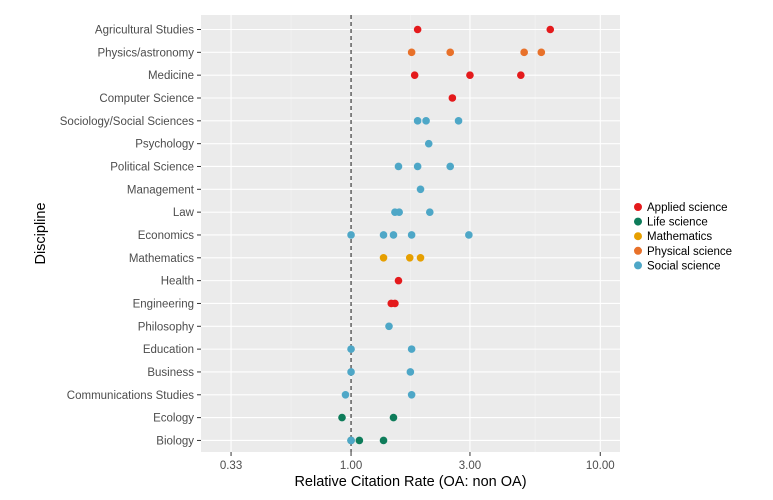 The height and width of the screenshot is (500, 773). What do you see at coordinates (161, 190) in the screenshot?
I see `y-tick-label: Management` at bounding box center [161, 190].